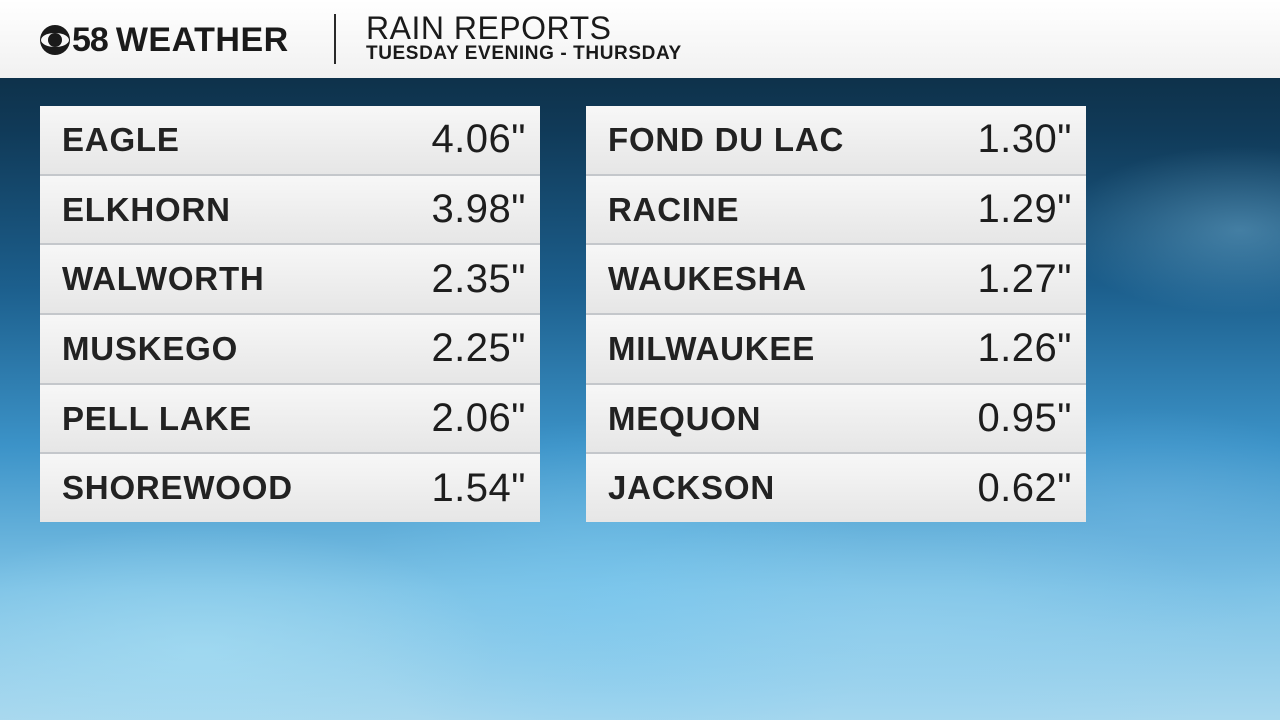 This screenshot has width=1280, height=720. I want to click on table-row: MEQUON 0.95", so click(836, 419).